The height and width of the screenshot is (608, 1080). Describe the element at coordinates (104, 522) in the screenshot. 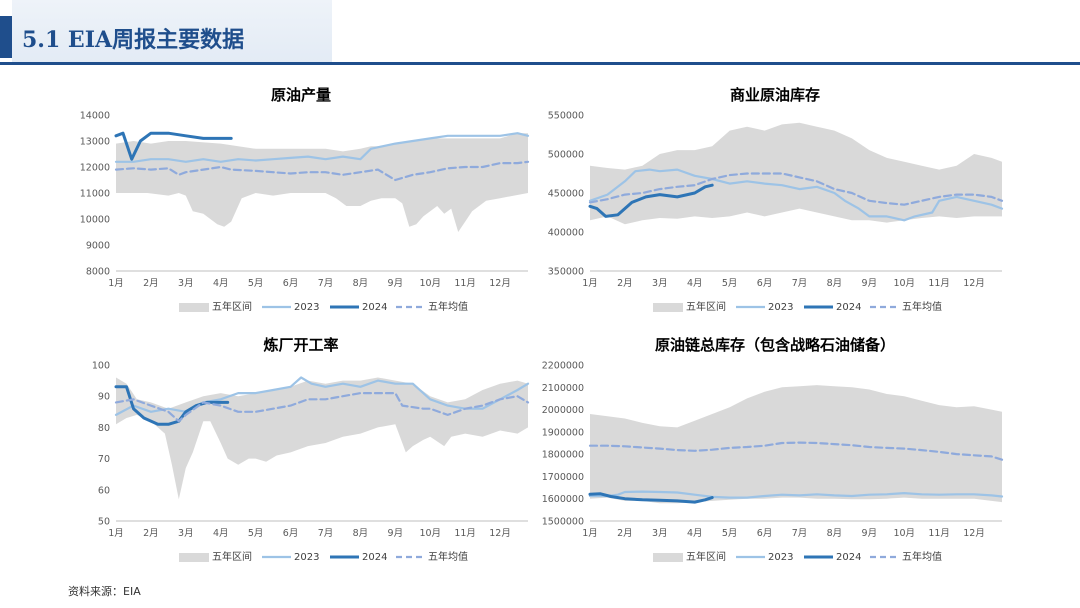

I see `y-tick-label: 50` at that location.